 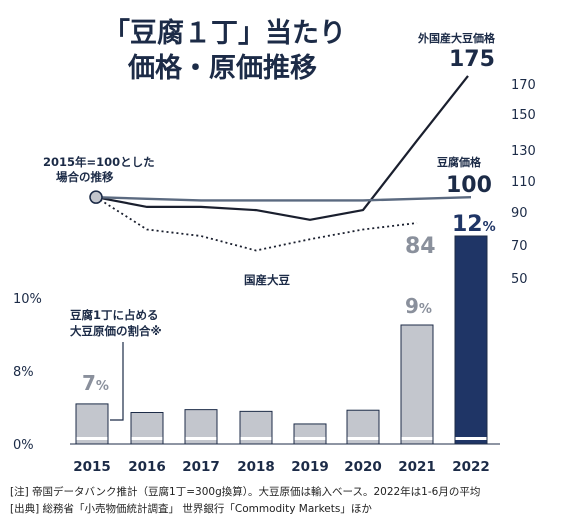 What do you see at coordinates (117, 381) in the screenshot?
I see `share-note-leader` at bounding box center [117, 381].